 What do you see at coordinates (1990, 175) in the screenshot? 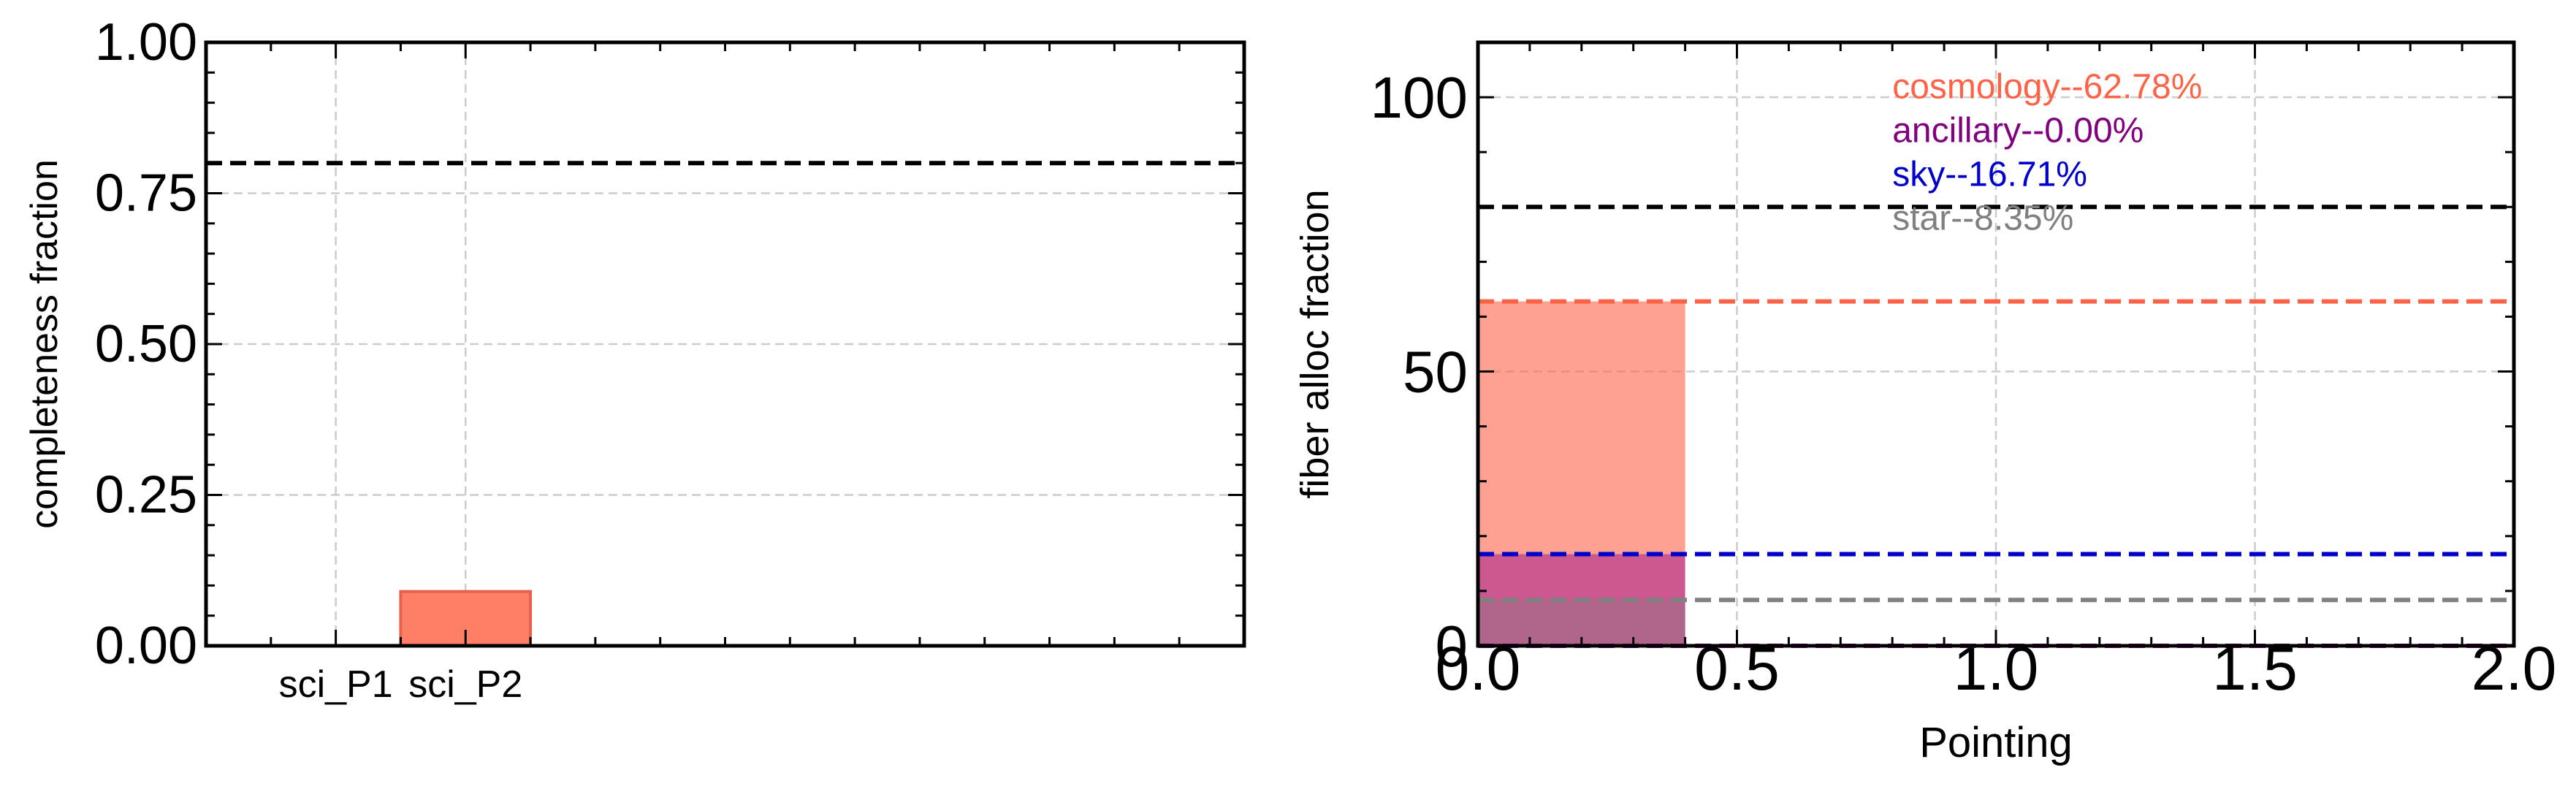
I see `annotation-2: sky--16.71%` at bounding box center [1990, 175].